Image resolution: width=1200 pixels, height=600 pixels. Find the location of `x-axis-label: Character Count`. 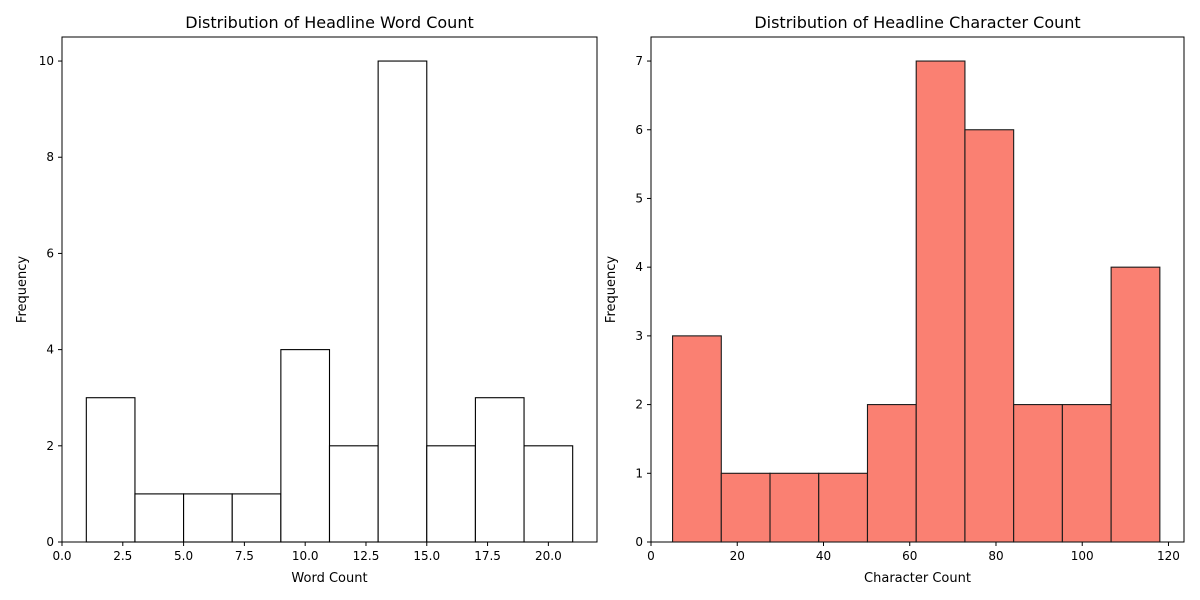

x-axis-label: Character Count is located at coordinates (917, 578).